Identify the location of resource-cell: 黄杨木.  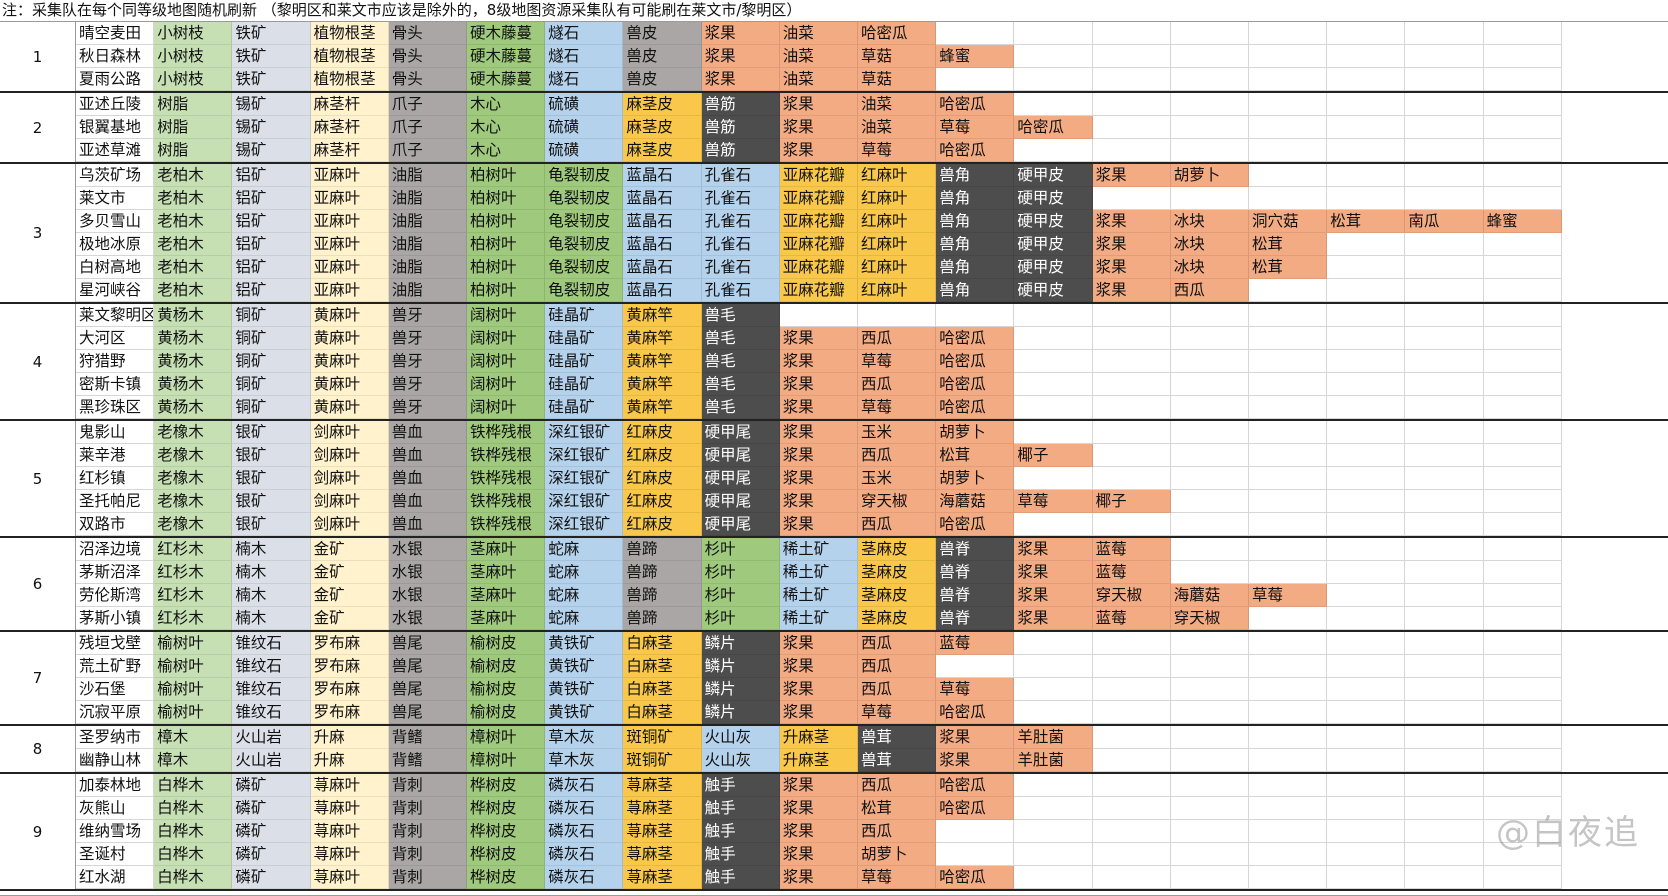
(193, 338).